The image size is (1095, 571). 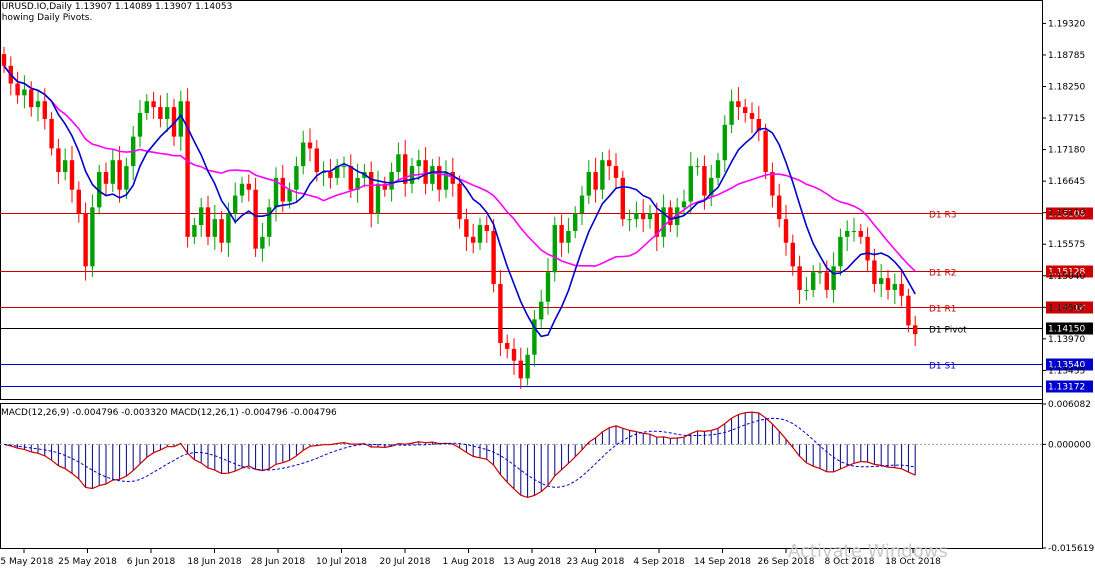 What do you see at coordinates (46, 18) in the screenshot?
I see `pivot-header: Showing Daily Pivots.` at bounding box center [46, 18].